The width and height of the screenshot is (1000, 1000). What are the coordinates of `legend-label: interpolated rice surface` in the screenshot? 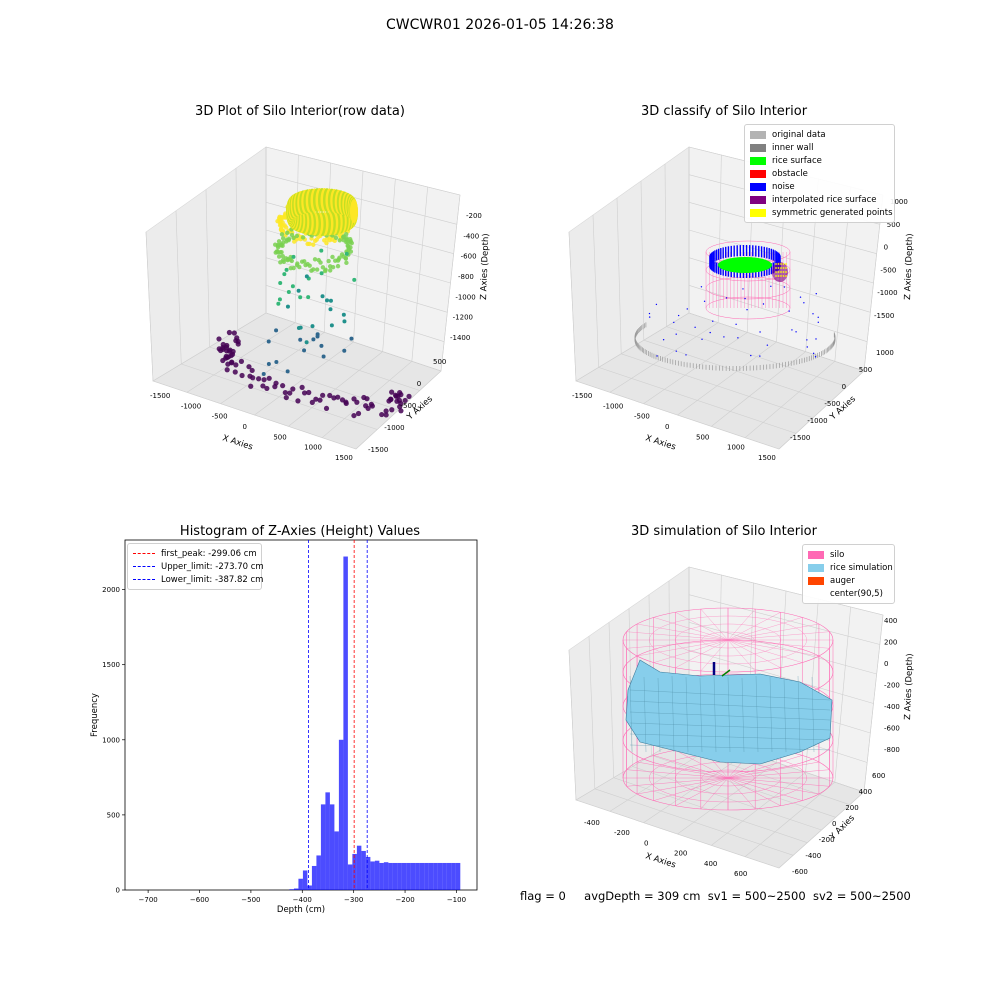 It's located at (824, 199).